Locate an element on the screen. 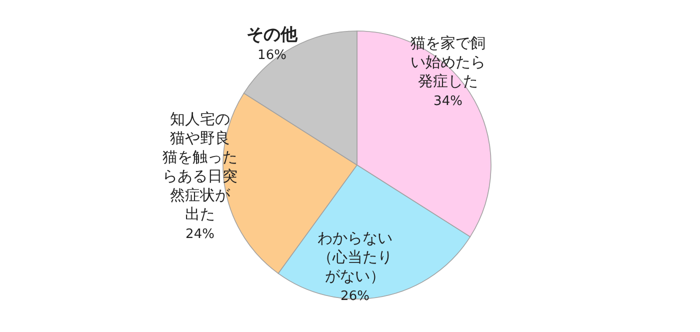  data-label: 26% is located at coordinates (355, 296).